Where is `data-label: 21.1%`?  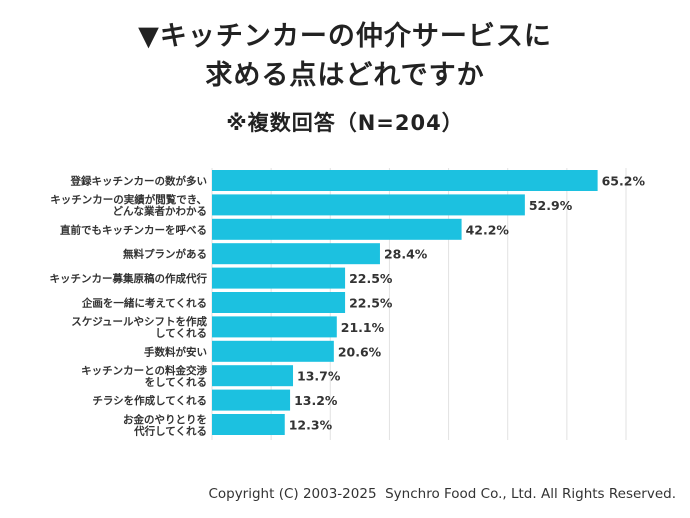 data-label: 21.1% is located at coordinates (363, 327).